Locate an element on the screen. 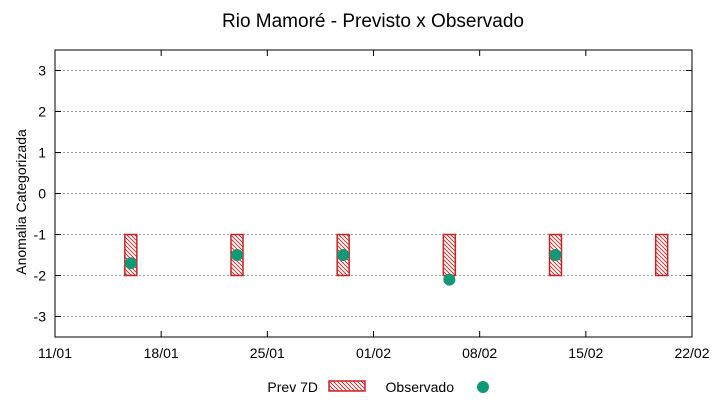 Image resolution: width=720 pixels, height=400 pixels. y-tick-label: -3 is located at coordinates (40, 317).